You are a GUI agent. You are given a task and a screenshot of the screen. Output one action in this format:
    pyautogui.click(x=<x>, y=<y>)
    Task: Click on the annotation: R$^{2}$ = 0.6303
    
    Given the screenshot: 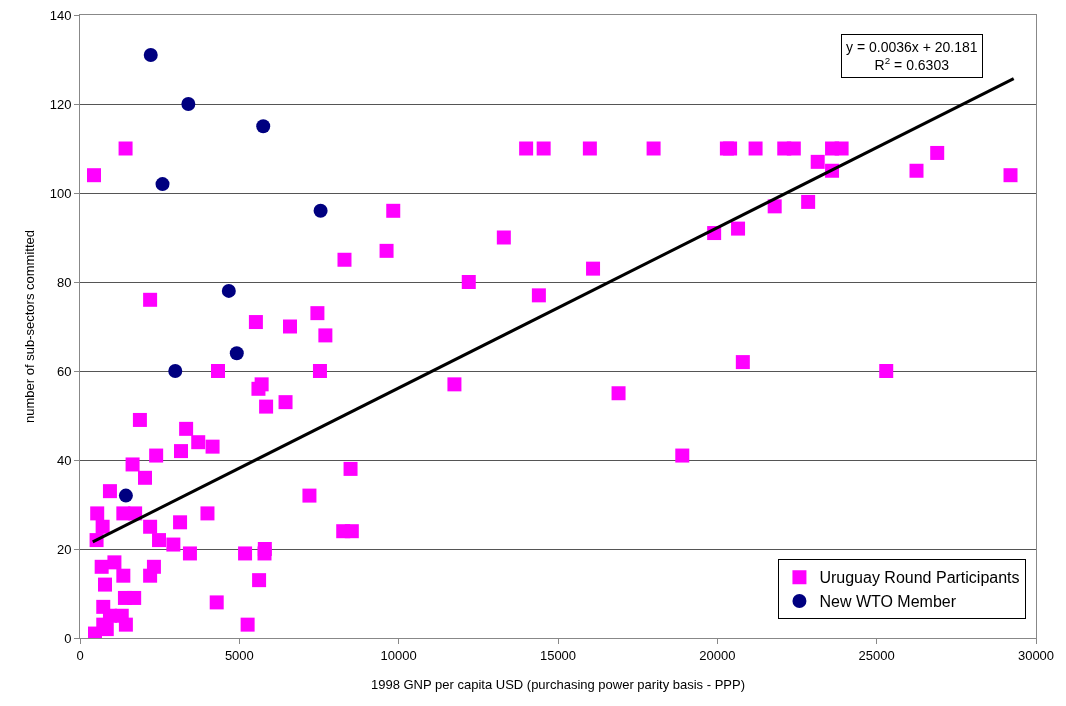 What is the action you would take?
    pyautogui.click(x=912, y=64)
    